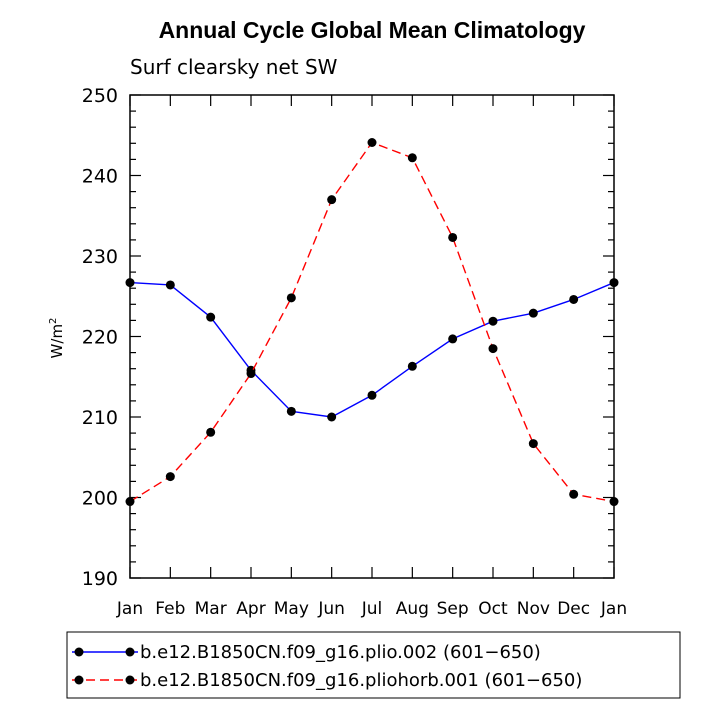 Image resolution: width=718 pixels, height=718 pixels. What do you see at coordinates (533, 609) in the screenshot?
I see `x-tick-label: Nov` at bounding box center [533, 609].